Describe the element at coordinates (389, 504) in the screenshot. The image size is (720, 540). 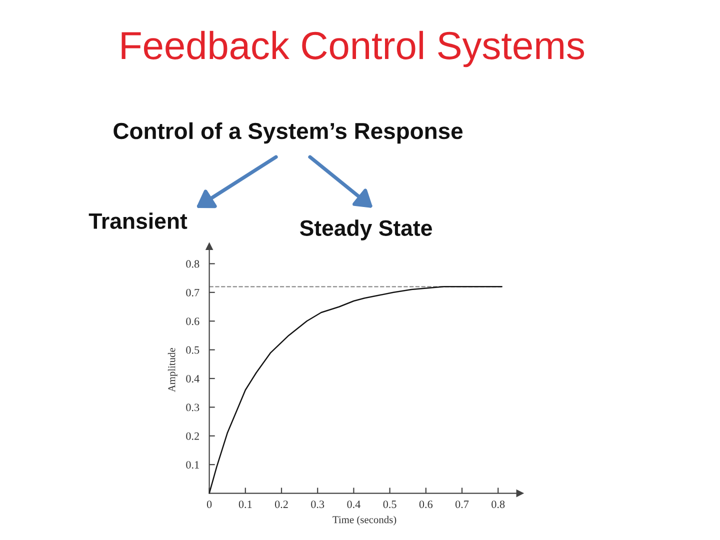
I see `x-tick-label: 0.5` at that location.